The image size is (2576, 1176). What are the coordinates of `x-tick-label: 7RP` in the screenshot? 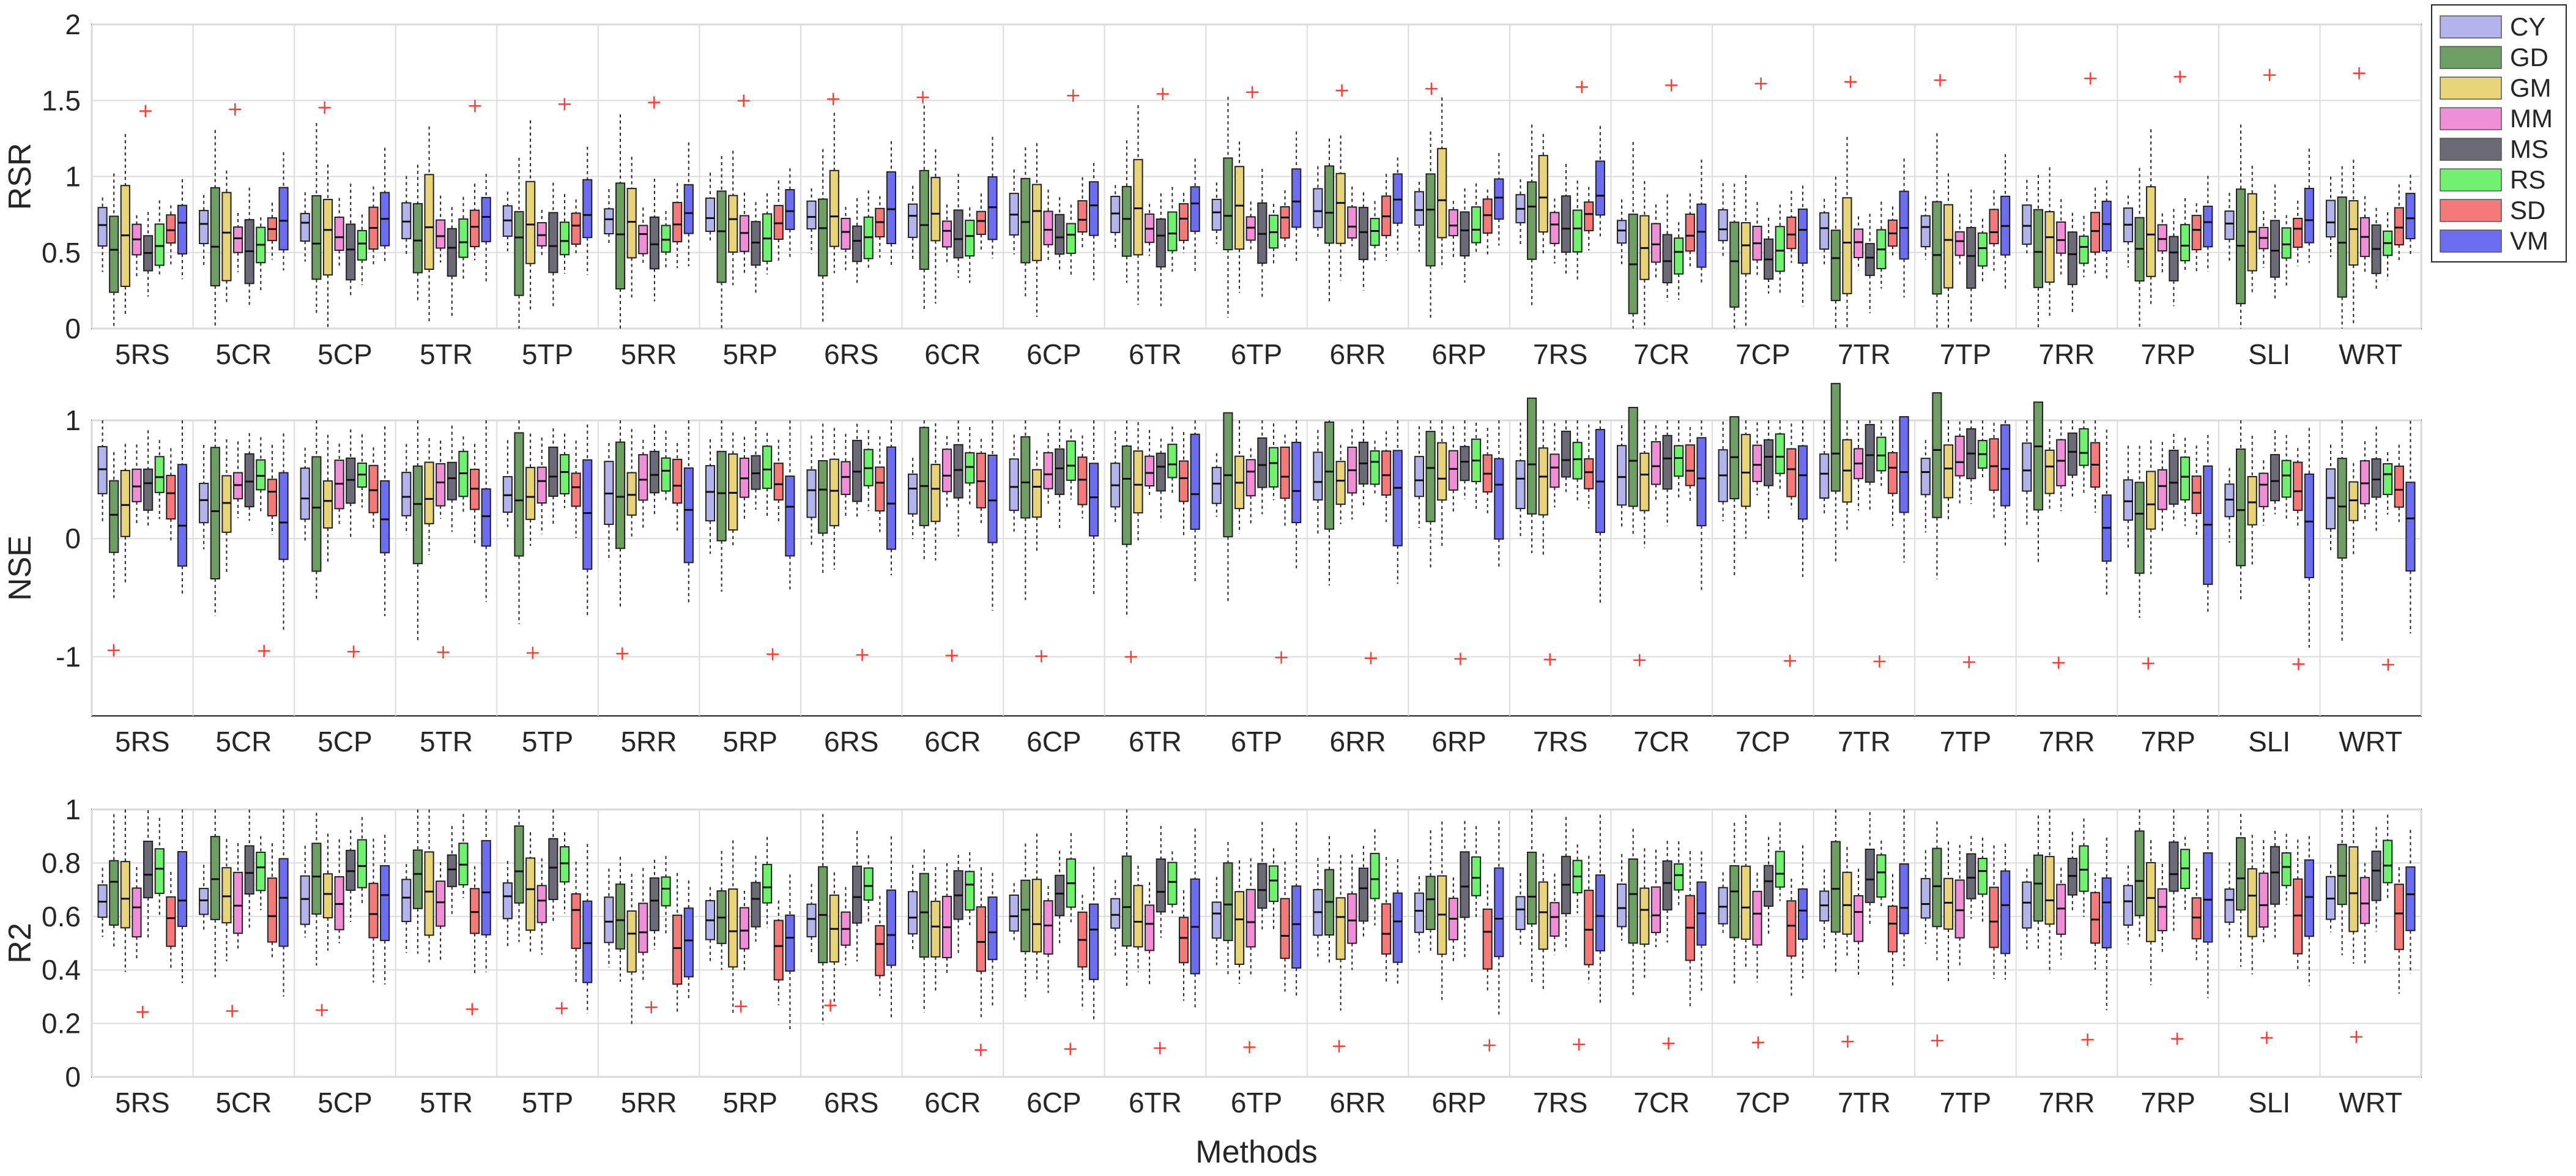 It's located at (2167, 354).